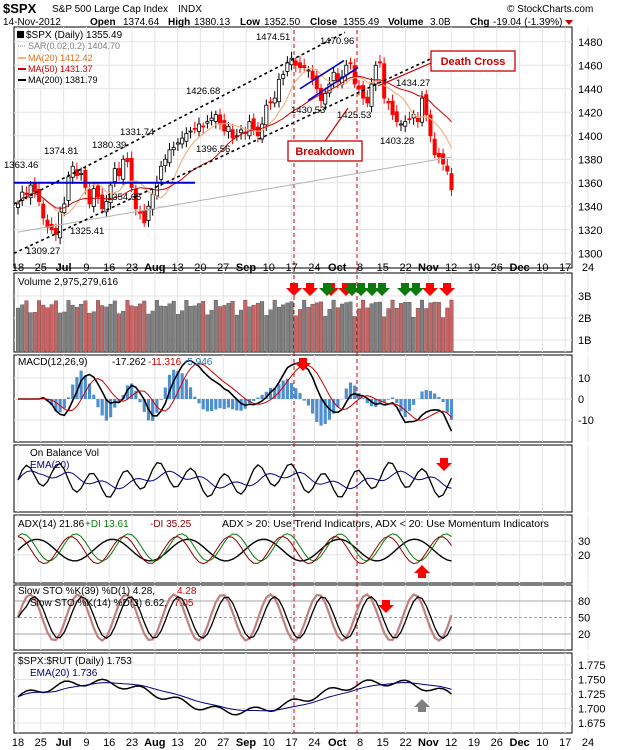  I want to click on x-tick-label: 24, so click(314, 268).